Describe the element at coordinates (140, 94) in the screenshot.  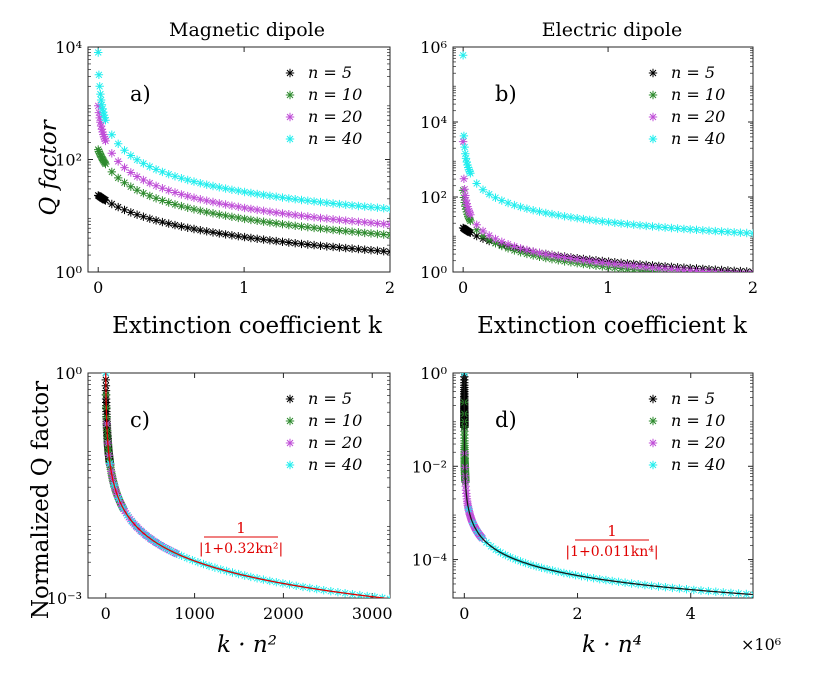
I see `panel-letter: a)` at that location.